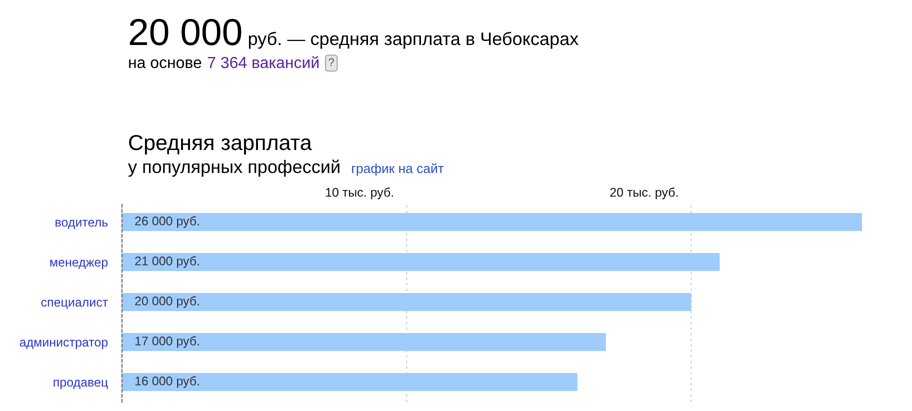  Describe the element at coordinates (74, 305) in the screenshot. I see `y-tick-label: специалист` at that location.